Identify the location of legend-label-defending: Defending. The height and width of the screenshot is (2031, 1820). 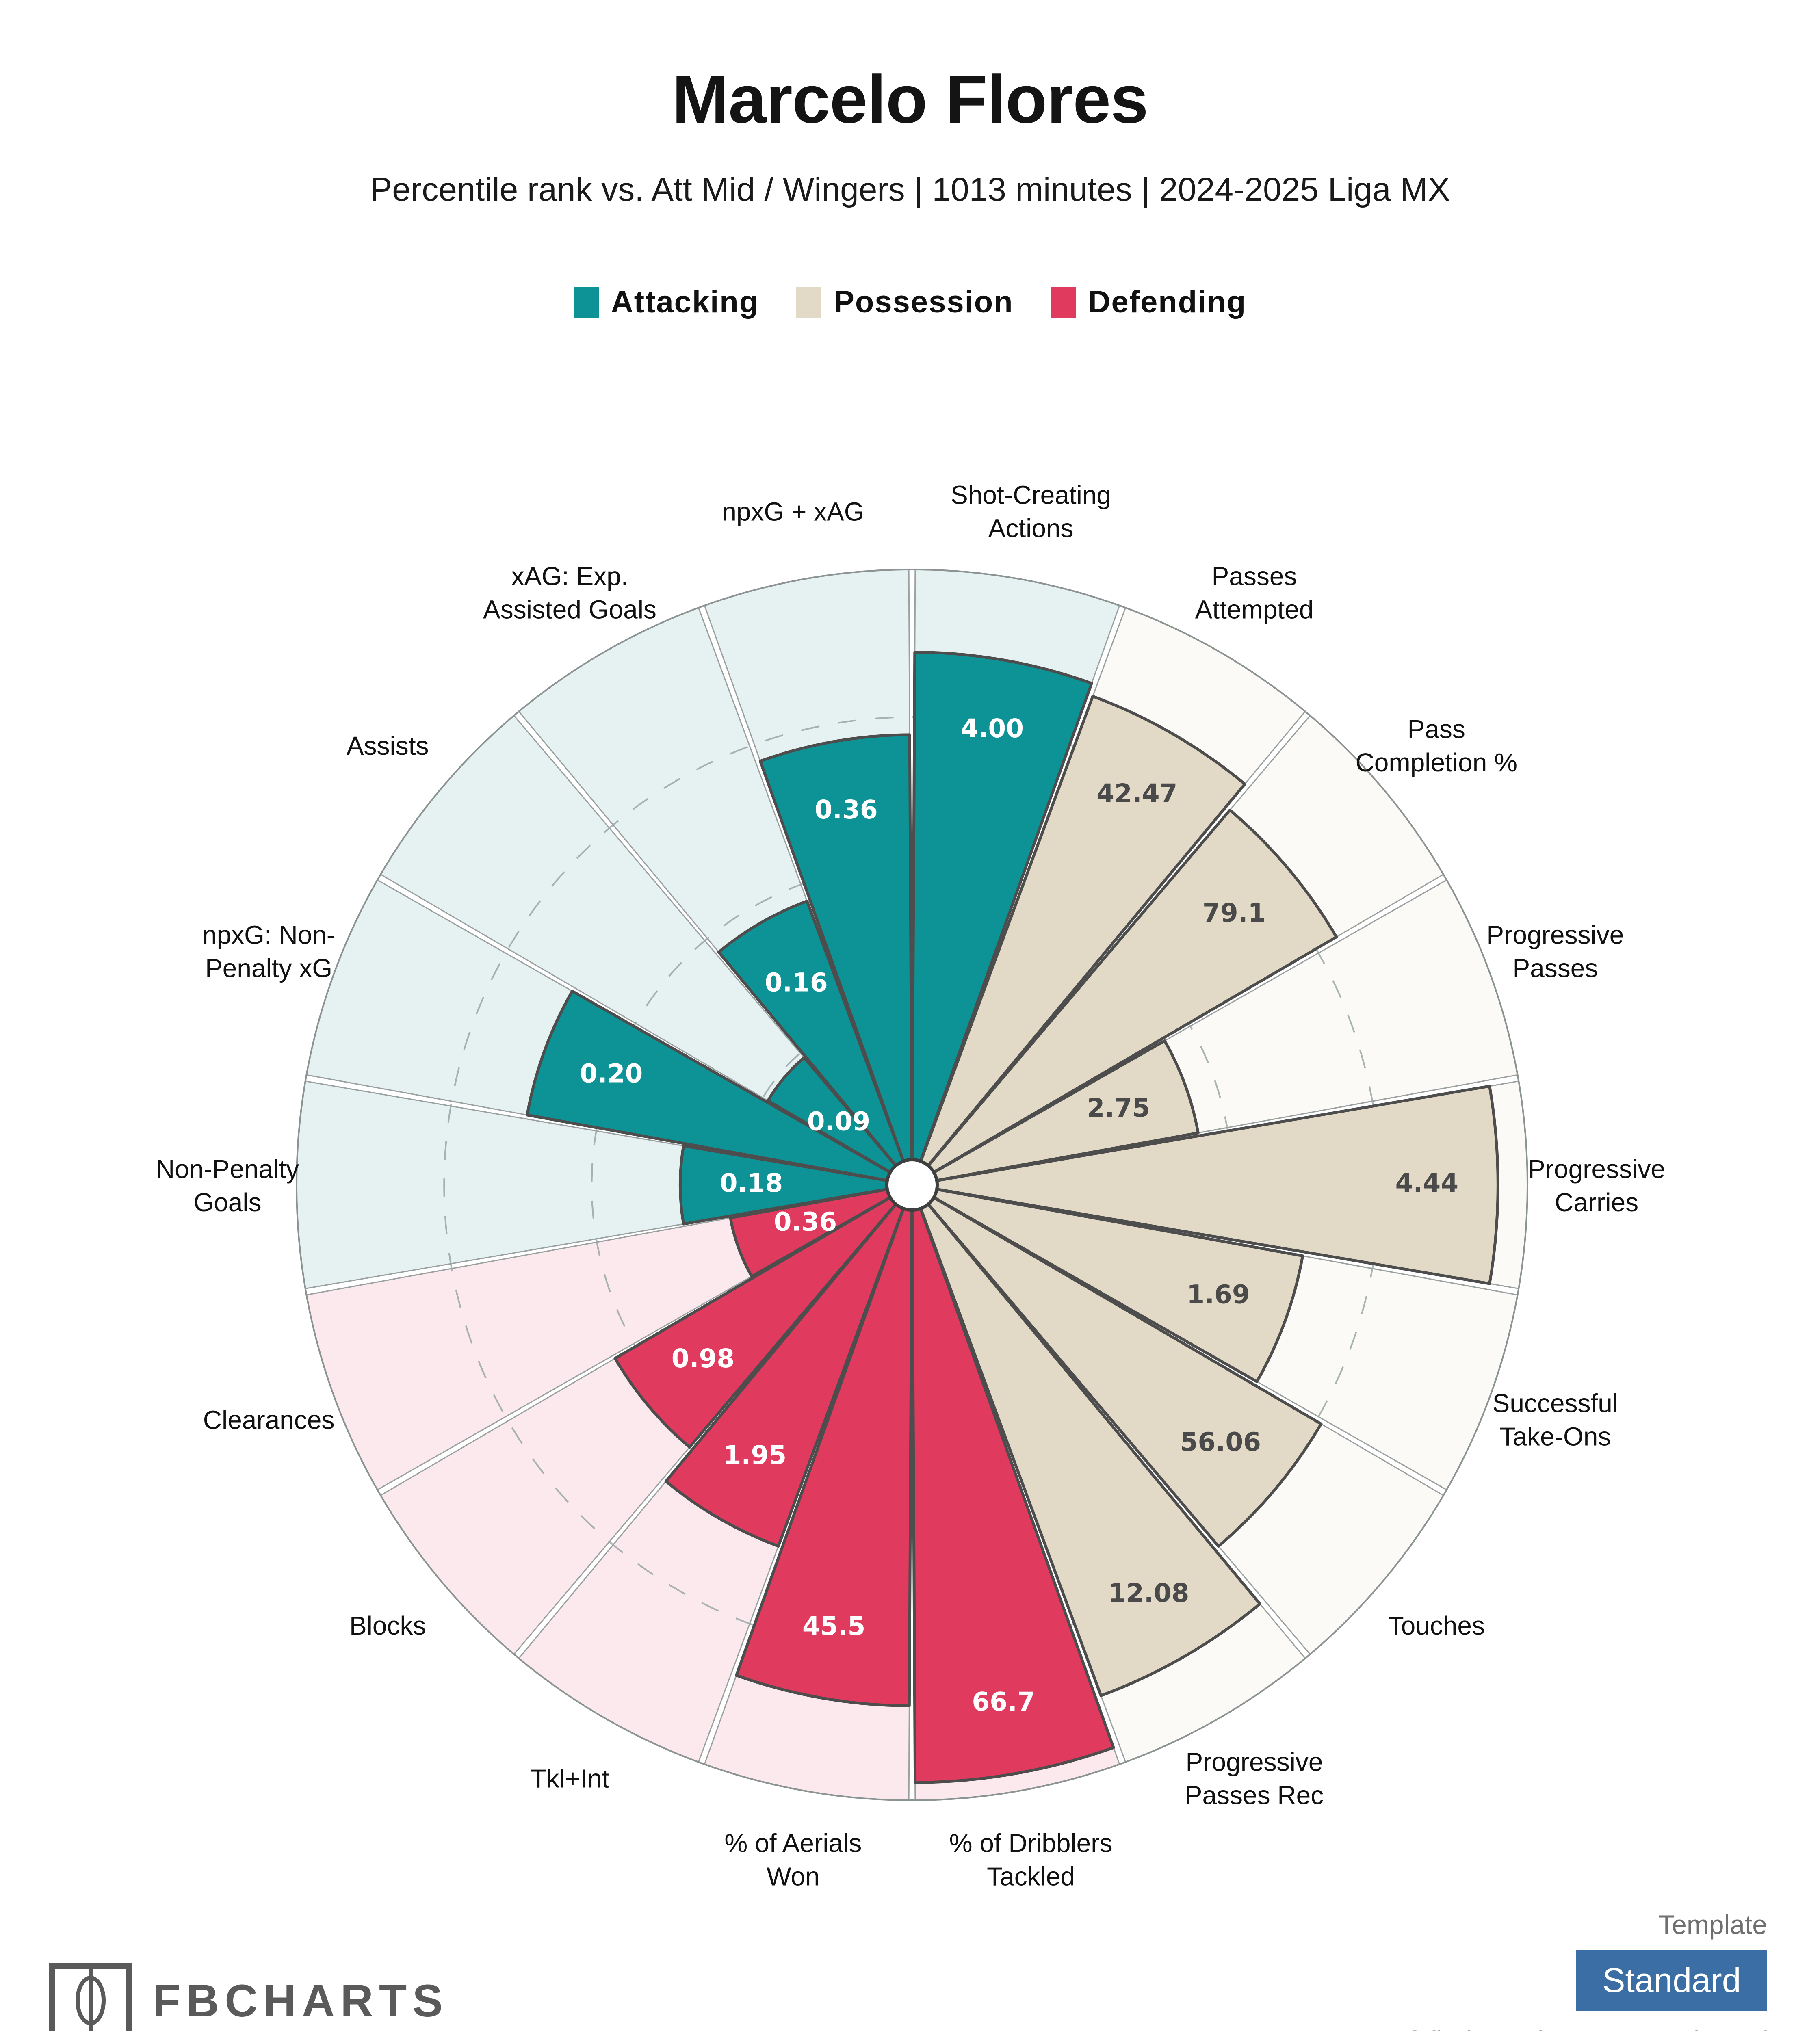
(1167, 302).